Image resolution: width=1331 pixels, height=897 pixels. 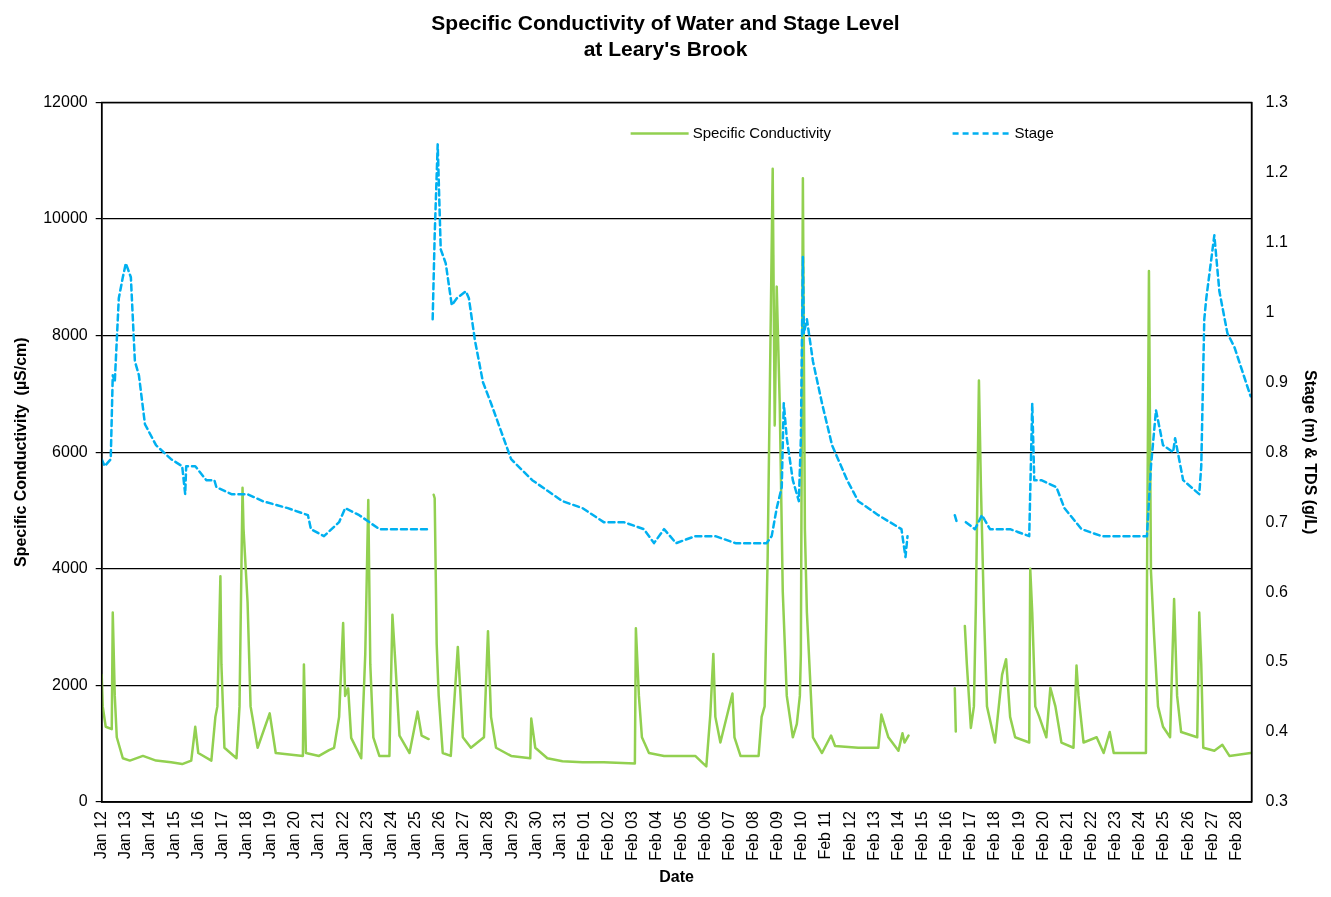 I want to click on x-tick-label: Feb 17, so click(x=970, y=835).